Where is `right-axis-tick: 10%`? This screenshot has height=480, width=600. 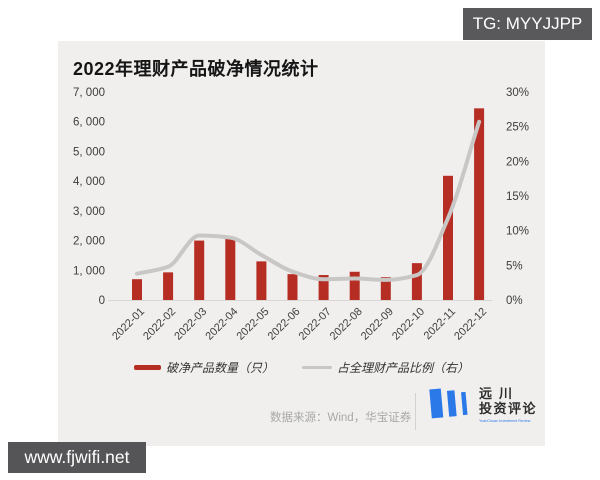
right-axis-tick: 10% is located at coordinates (517, 232).